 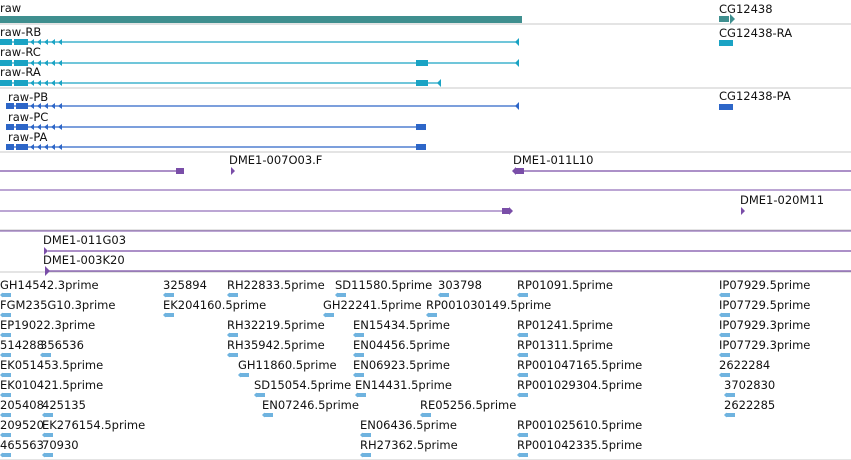 I want to click on est-label: RP001047165.5prime, so click(x=579, y=365).